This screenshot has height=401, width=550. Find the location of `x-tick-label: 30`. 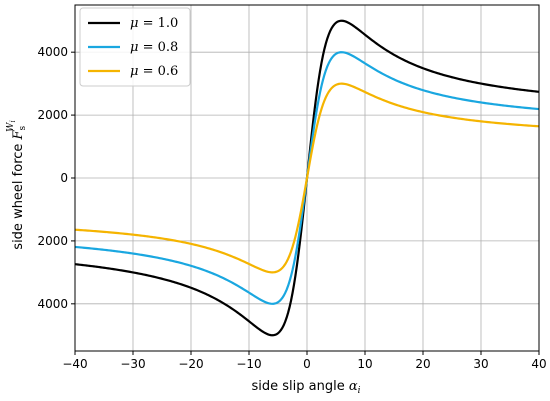

x-tick-label: 30 is located at coordinates (480, 364).